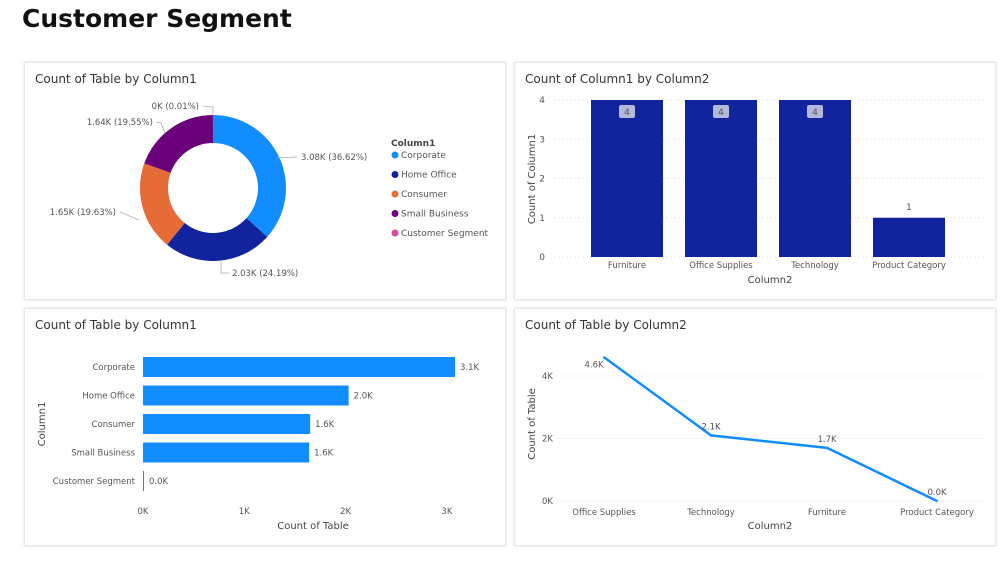 The image size is (1005, 571). What do you see at coordinates (424, 195) in the screenshot?
I see `legend-item: Consumer` at bounding box center [424, 195].